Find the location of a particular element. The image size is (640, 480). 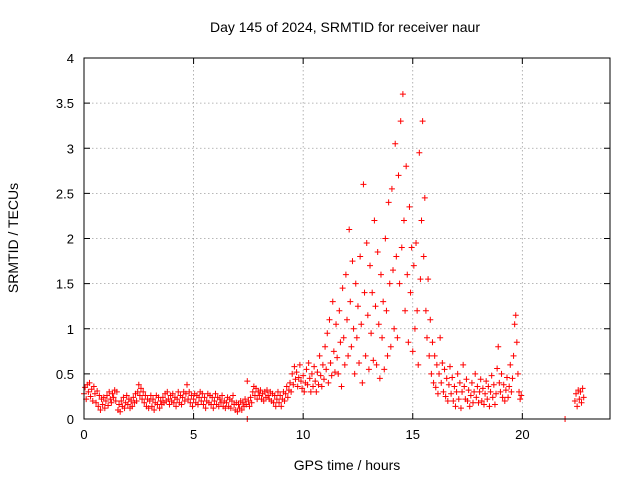

y-tick-label: 2 is located at coordinates (70, 239).